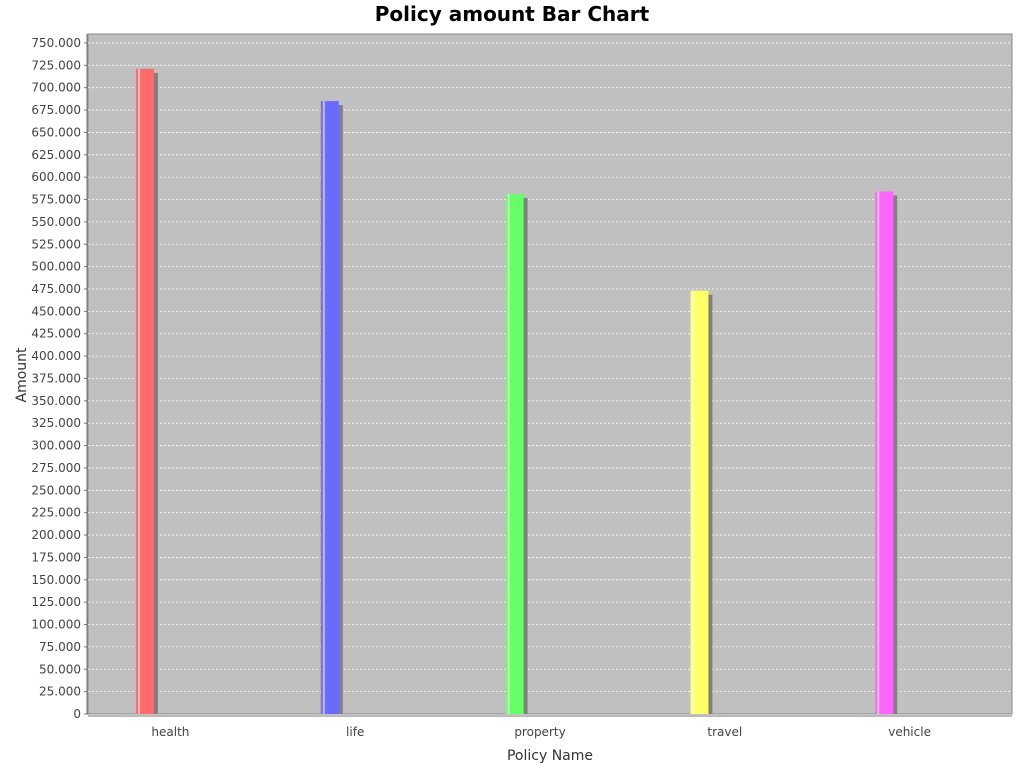 The image size is (1024, 768). I want to click on y-tick-label: 550.000, so click(56, 222).